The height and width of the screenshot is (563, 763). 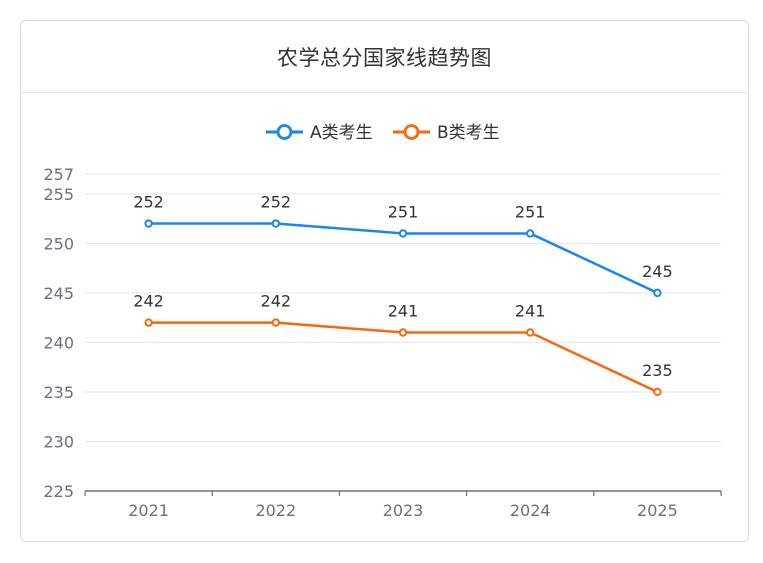 What do you see at coordinates (383, 133) in the screenshot?
I see `legend: A类考生 B类考生` at bounding box center [383, 133].